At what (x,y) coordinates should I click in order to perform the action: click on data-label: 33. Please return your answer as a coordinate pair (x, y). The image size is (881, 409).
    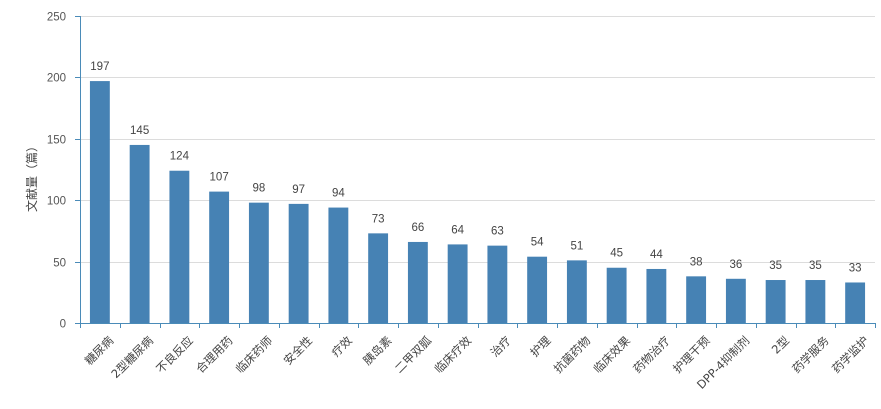
    Looking at the image, I should click on (855, 268).